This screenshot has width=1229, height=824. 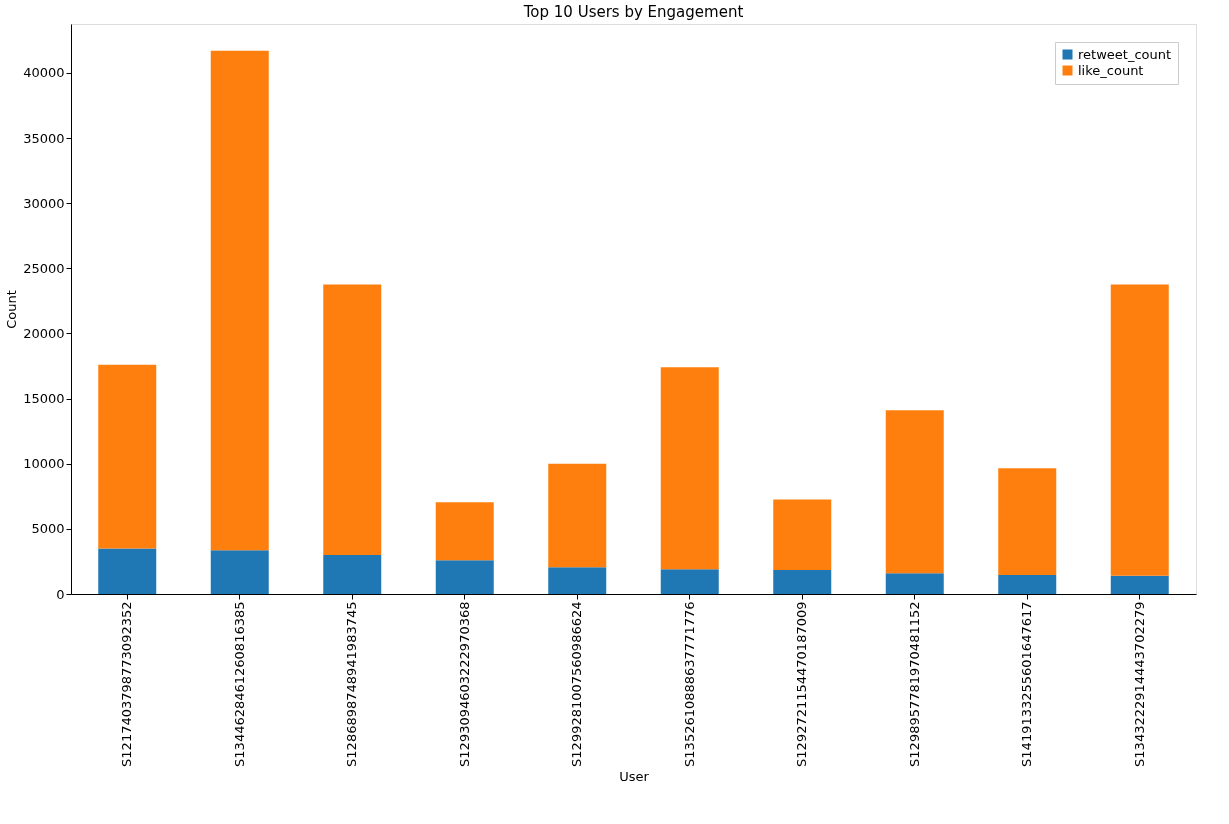 I want to click on y-tick-label: 25000, so click(x=44, y=268).